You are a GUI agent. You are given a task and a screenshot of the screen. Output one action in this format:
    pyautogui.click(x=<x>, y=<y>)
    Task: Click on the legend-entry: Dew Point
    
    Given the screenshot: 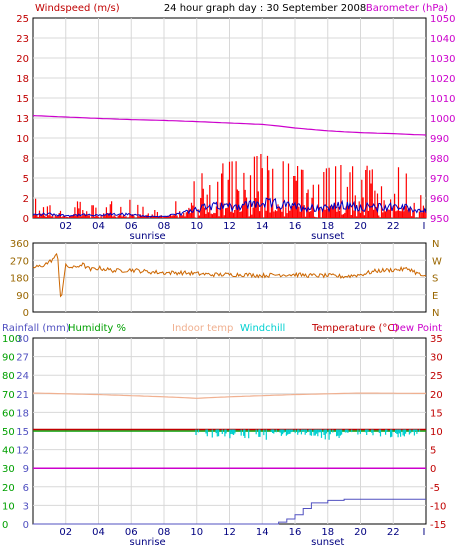 What is the action you would take?
    pyautogui.click(x=417, y=328)
    